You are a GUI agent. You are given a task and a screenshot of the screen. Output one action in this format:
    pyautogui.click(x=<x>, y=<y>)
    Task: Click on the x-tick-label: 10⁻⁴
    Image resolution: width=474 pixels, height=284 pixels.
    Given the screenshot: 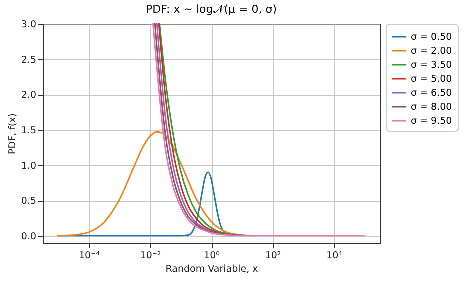 What is the action you would take?
    pyautogui.click(x=89, y=256)
    